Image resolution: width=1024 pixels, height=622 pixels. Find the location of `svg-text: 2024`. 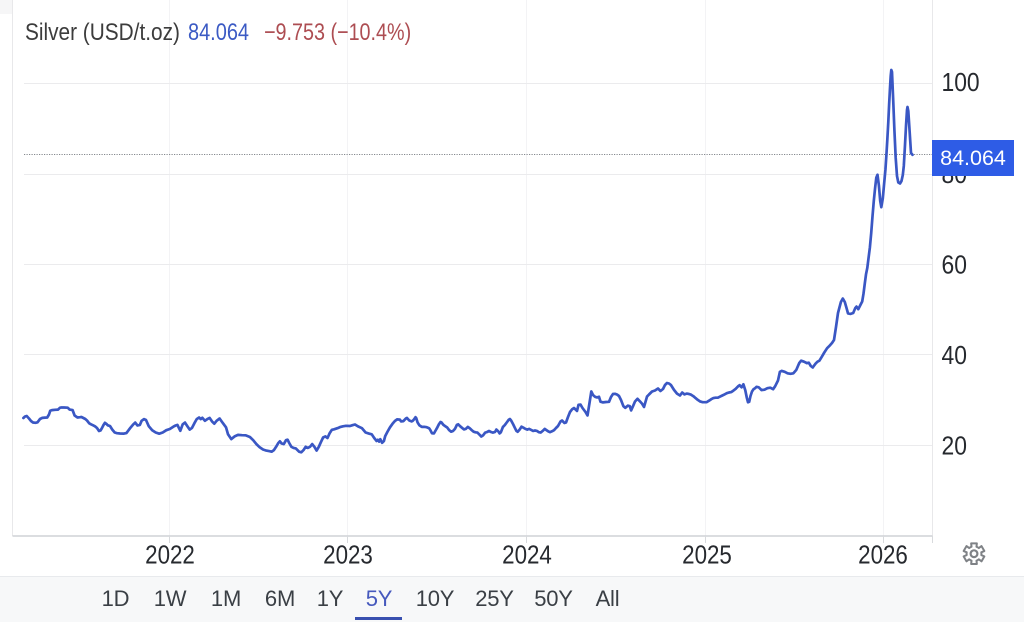

svg-text: 2024 is located at coordinates (527, 555).